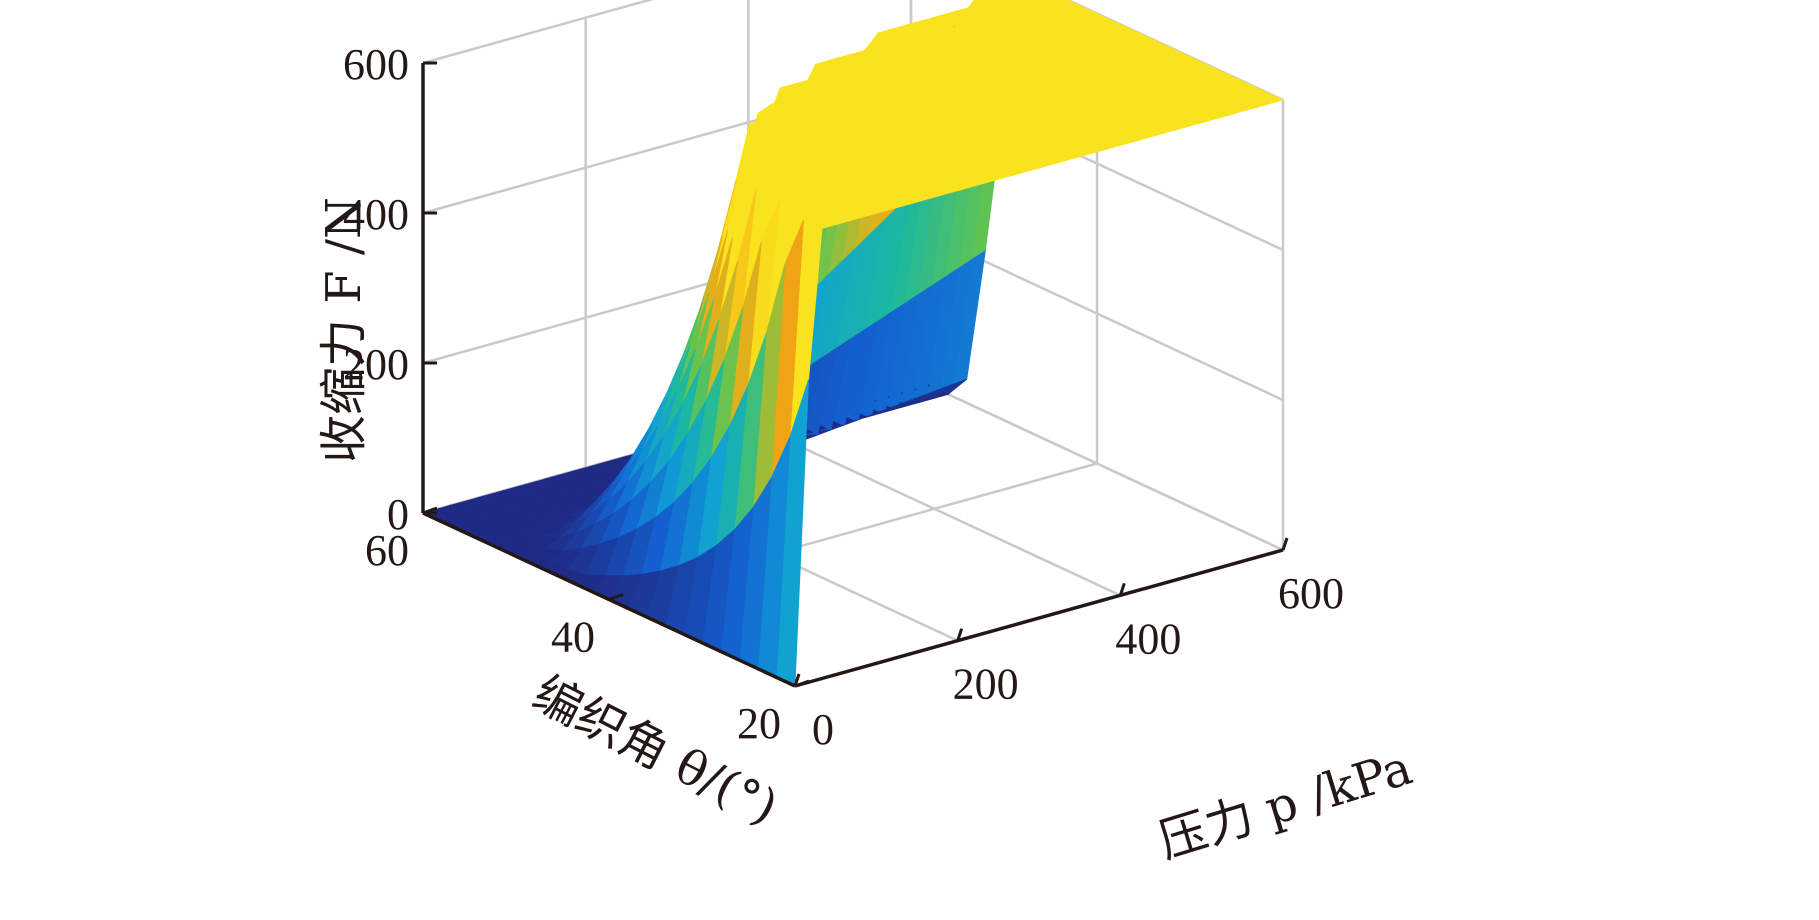  Describe the element at coordinates (398, 514) in the screenshot. I see `z-tick-label: 0` at that location.